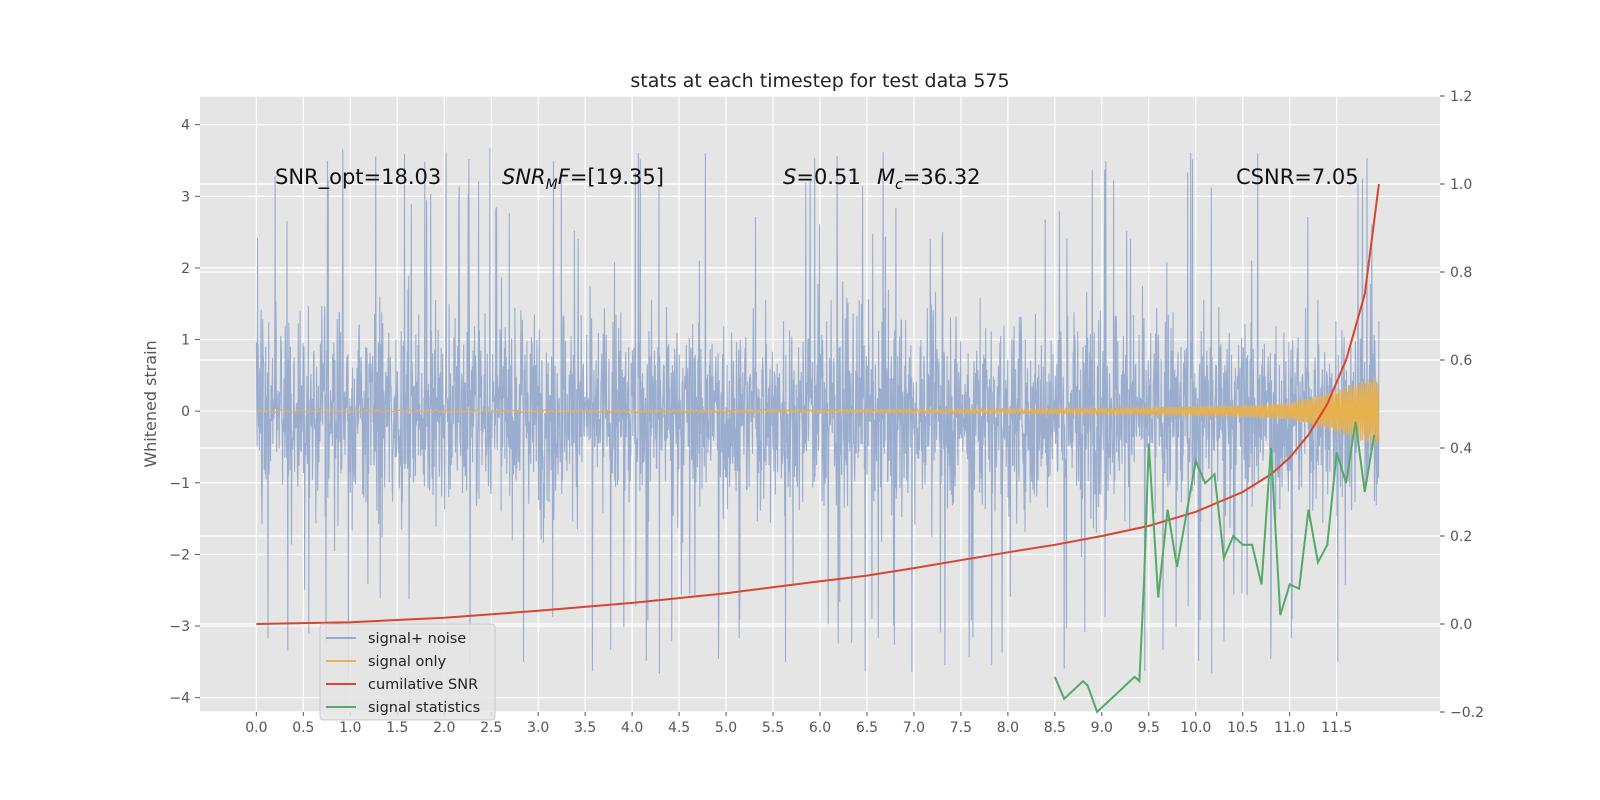  Describe the element at coordinates (424, 708) in the screenshot. I see `legend-label-signal-statistics: signal statistics` at that location.